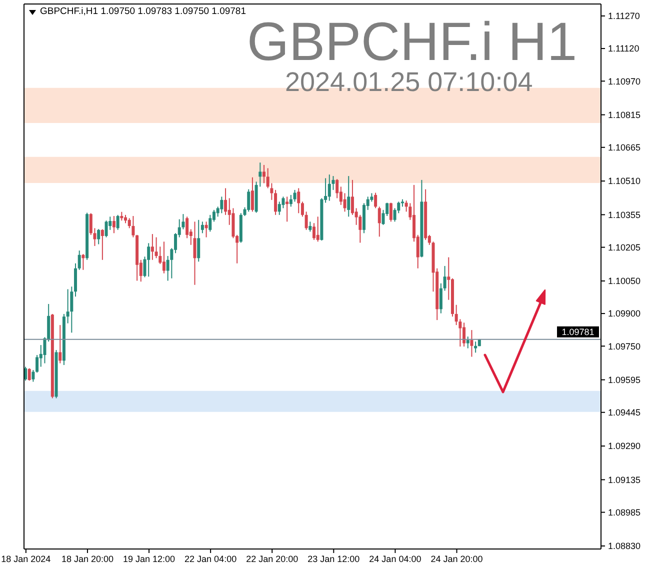 The height and width of the screenshot is (572, 652). What do you see at coordinates (624, 16) in the screenshot?
I see `y-tick-label: 1.11270` at bounding box center [624, 16].